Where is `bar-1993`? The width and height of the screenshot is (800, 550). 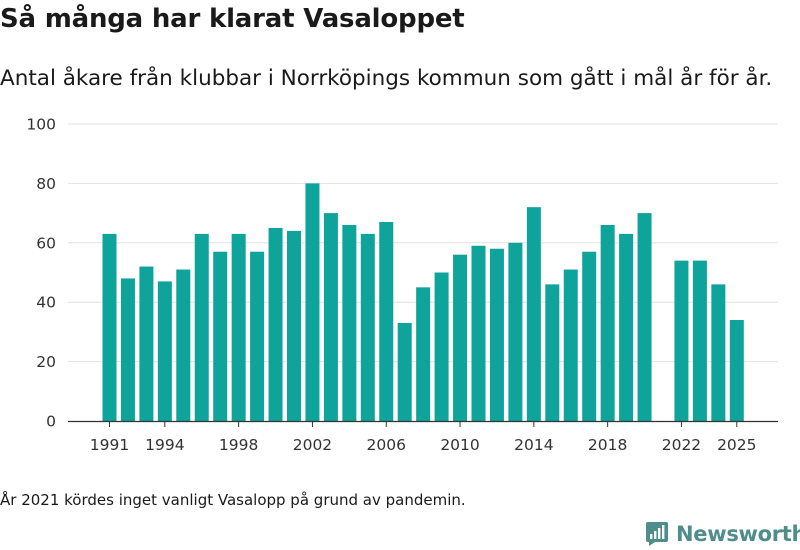
bar-1993 is located at coordinates (146, 343).